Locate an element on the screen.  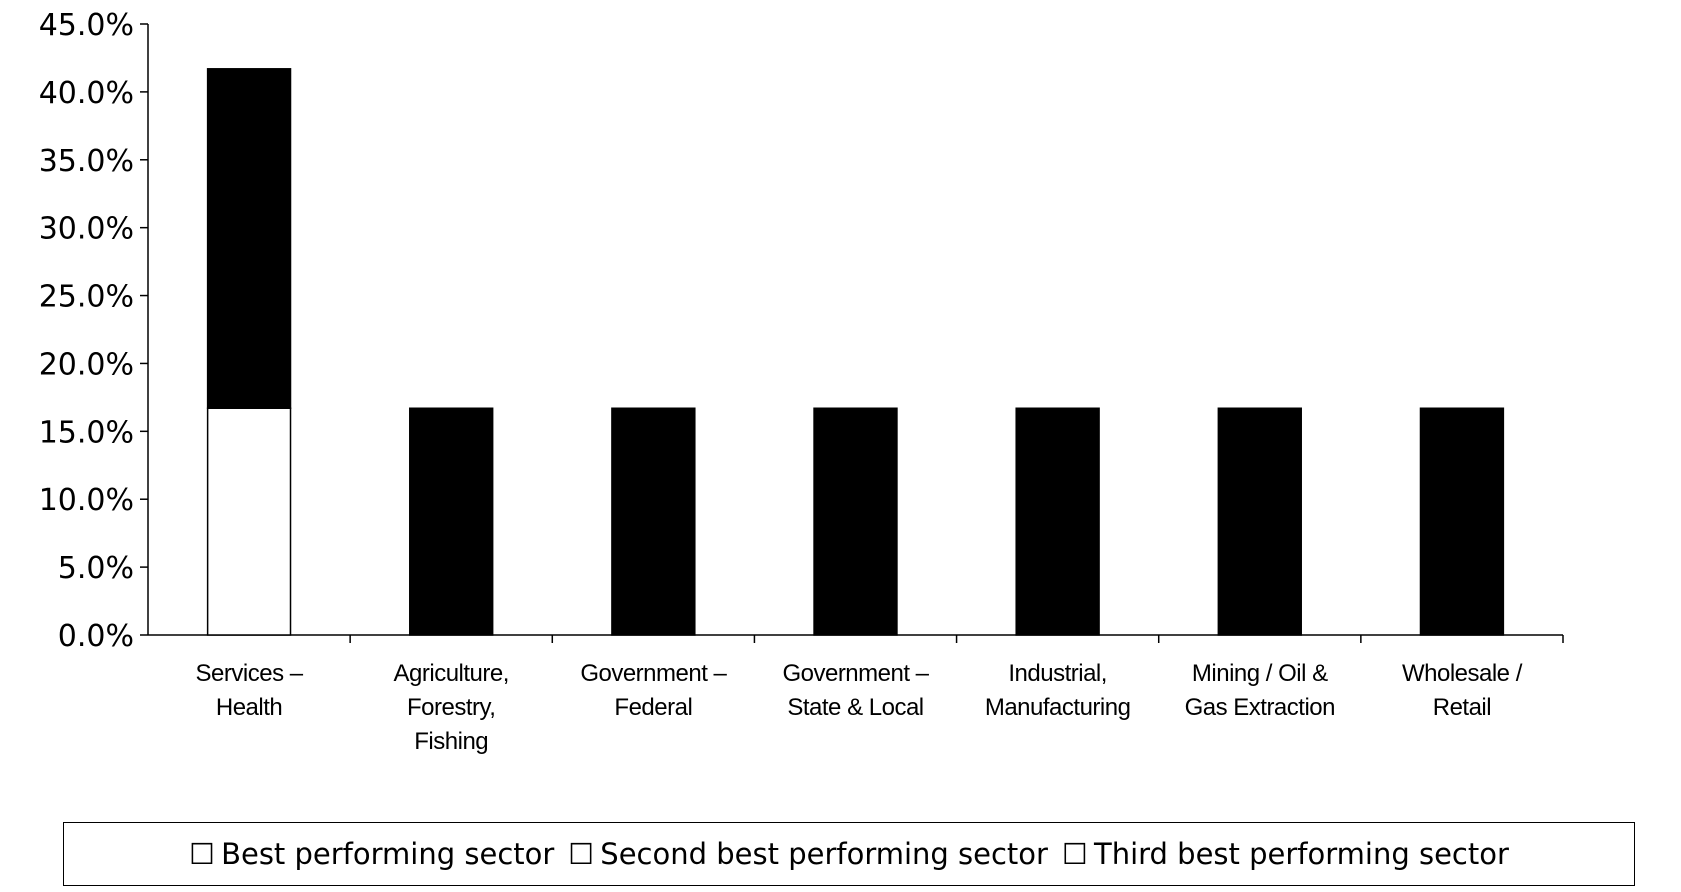
x-tick-label: Services – Health is located at coordinates (250, 690).